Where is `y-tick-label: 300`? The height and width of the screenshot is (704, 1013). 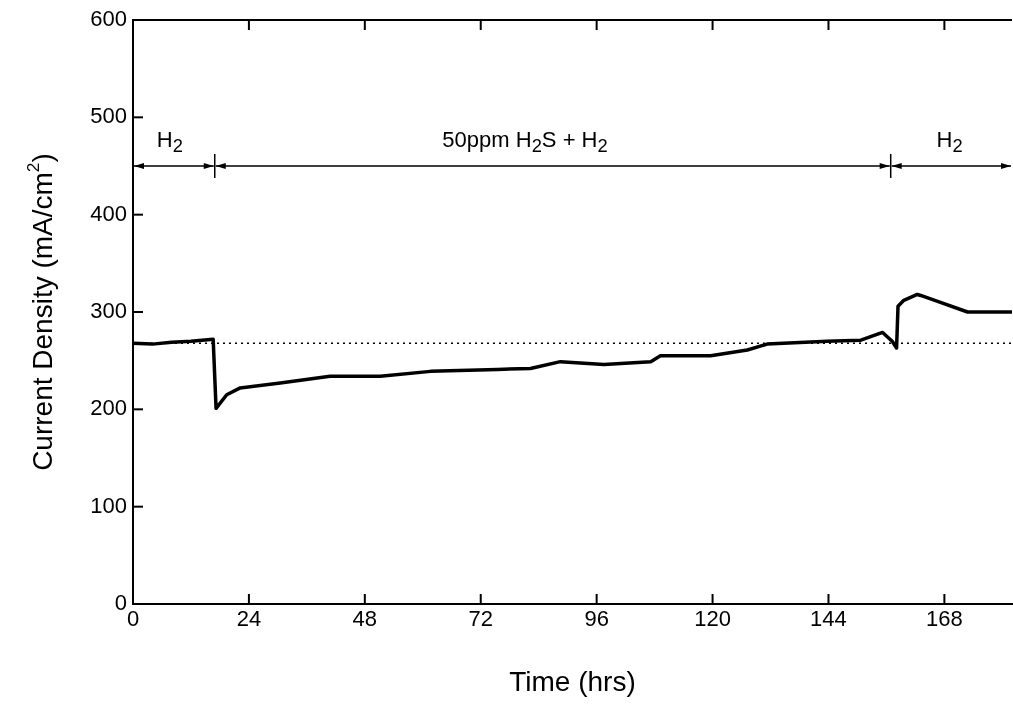
y-tick-label: 300 is located at coordinates (108, 311).